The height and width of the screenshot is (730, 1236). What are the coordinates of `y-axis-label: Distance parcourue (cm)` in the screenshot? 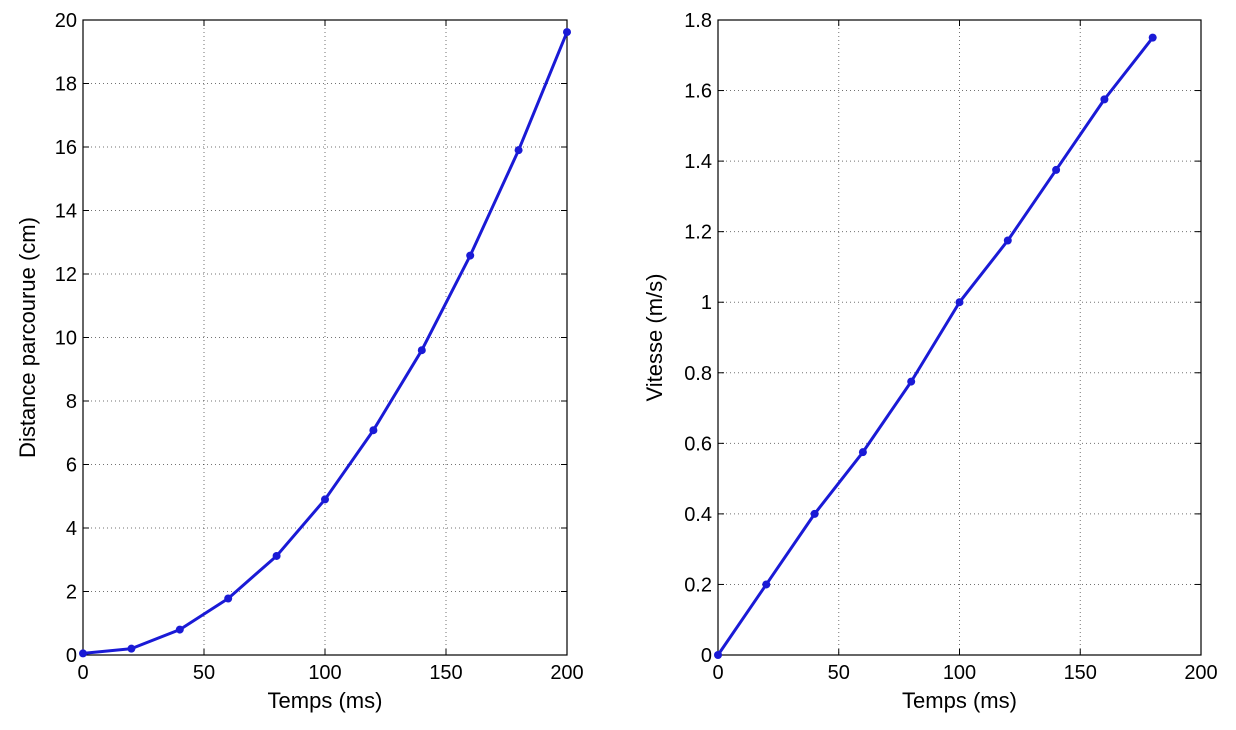 It's located at (27, 337).